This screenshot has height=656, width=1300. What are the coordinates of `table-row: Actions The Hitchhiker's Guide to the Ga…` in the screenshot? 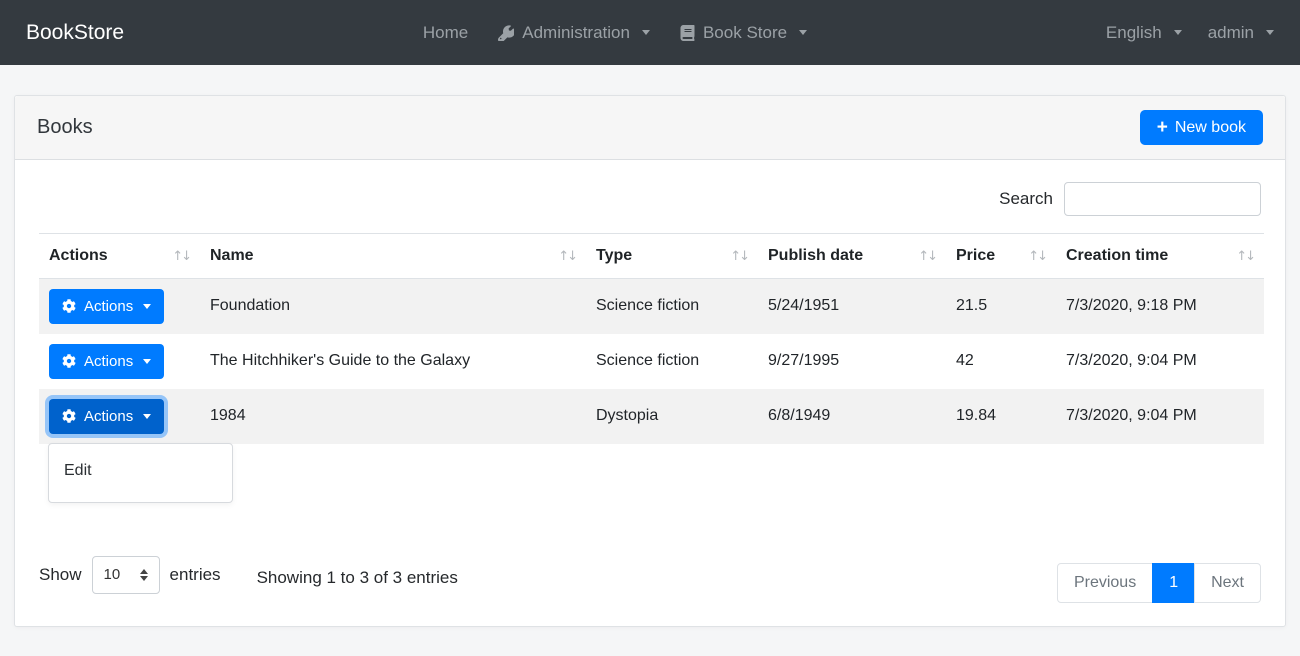 It's located at (651, 361).